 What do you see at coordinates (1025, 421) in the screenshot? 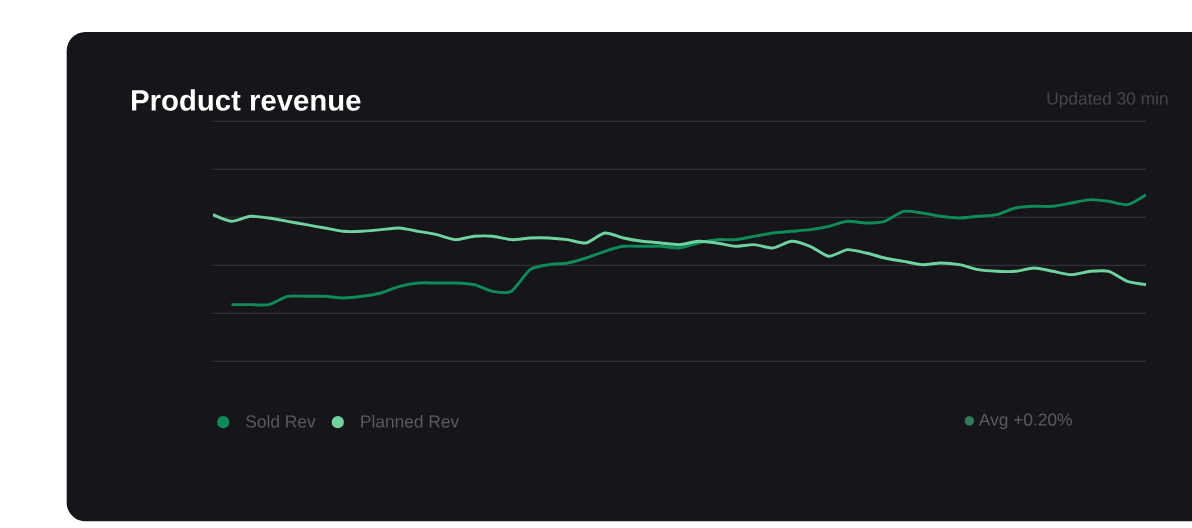
I see `text: Avg +0.20%` at bounding box center [1025, 421].